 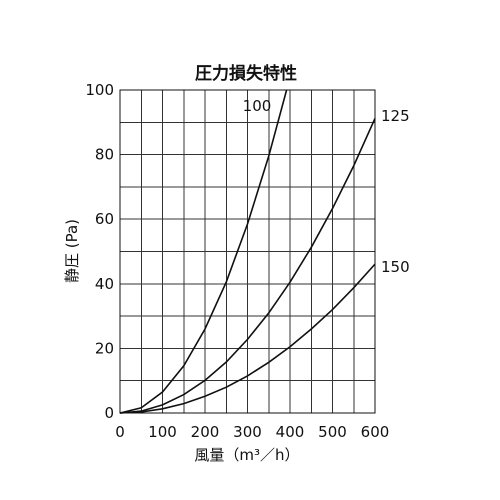 I want to click on y-tick-label: 40, so click(x=104, y=284).